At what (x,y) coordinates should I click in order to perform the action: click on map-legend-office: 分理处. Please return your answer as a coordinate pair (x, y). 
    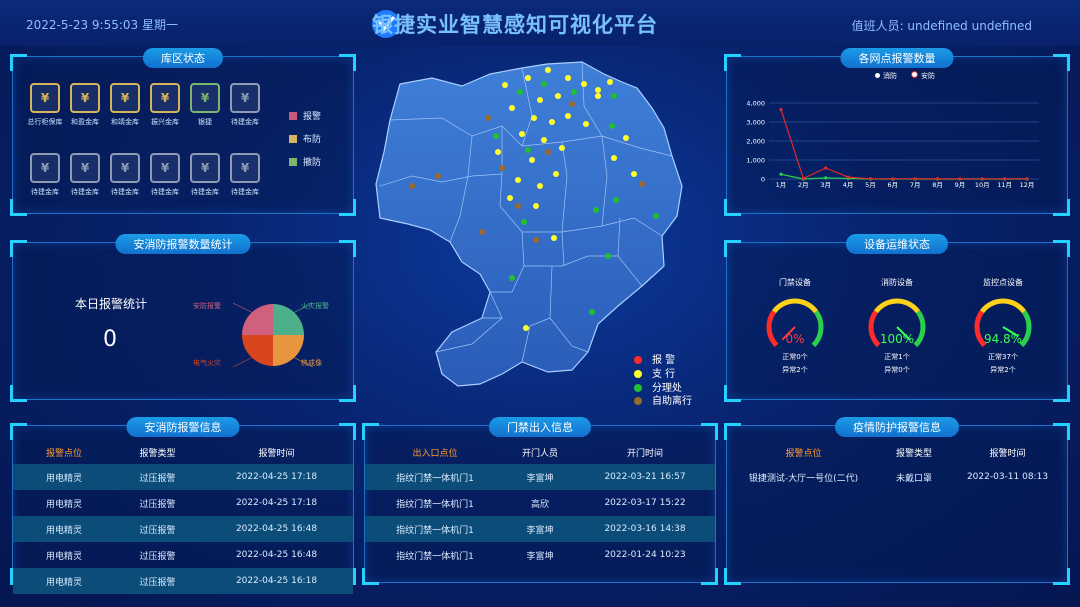
    Looking at the image, I should click on (658, 386).